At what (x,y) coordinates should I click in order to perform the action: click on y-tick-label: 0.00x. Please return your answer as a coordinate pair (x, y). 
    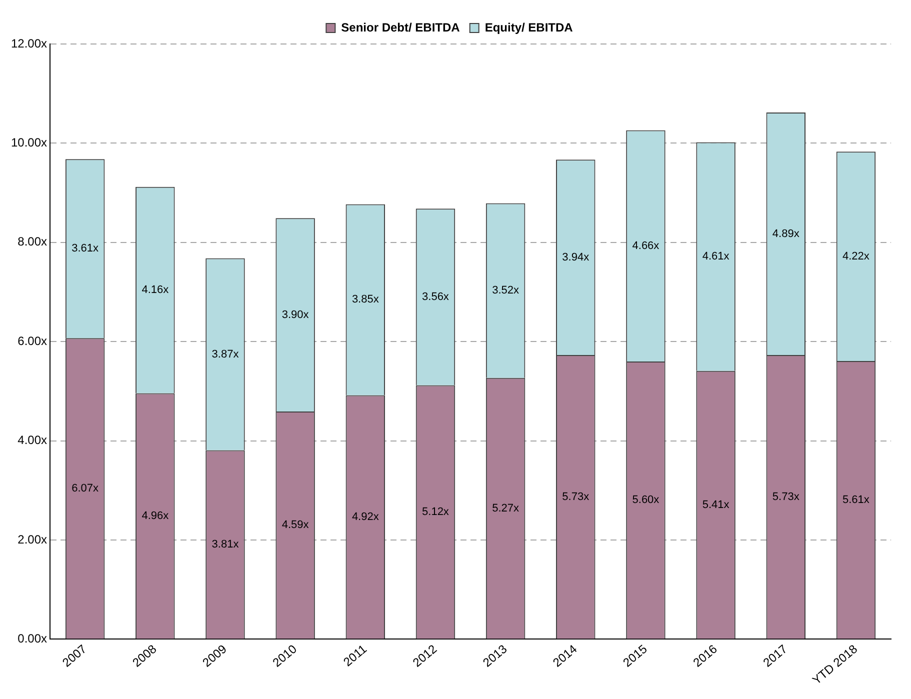
    Looking at the image, I should click on (33, 639).